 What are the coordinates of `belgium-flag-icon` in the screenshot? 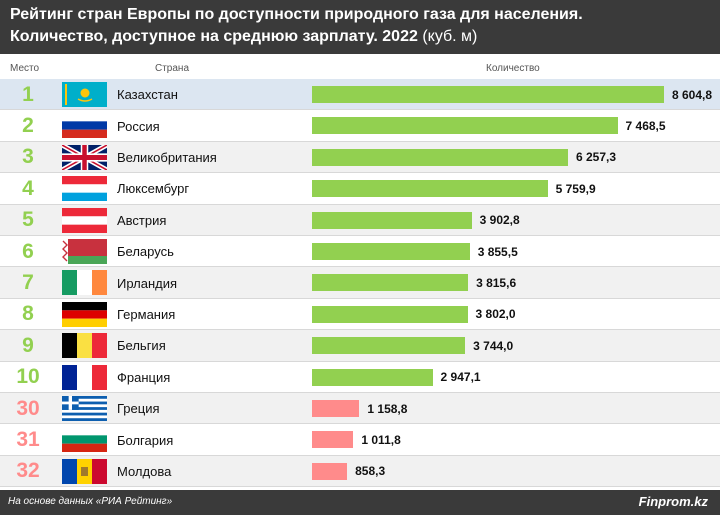 It's located at (84, 346).